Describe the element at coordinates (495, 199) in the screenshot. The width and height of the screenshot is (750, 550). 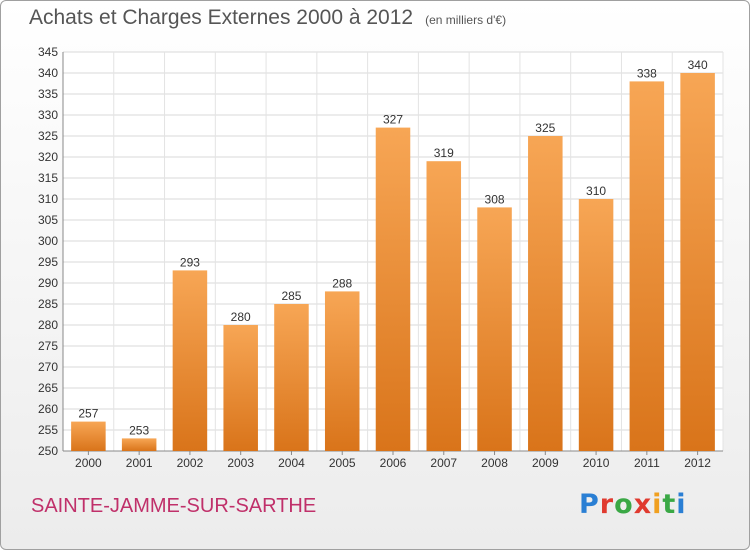
I see `data-label: 308` at that location.